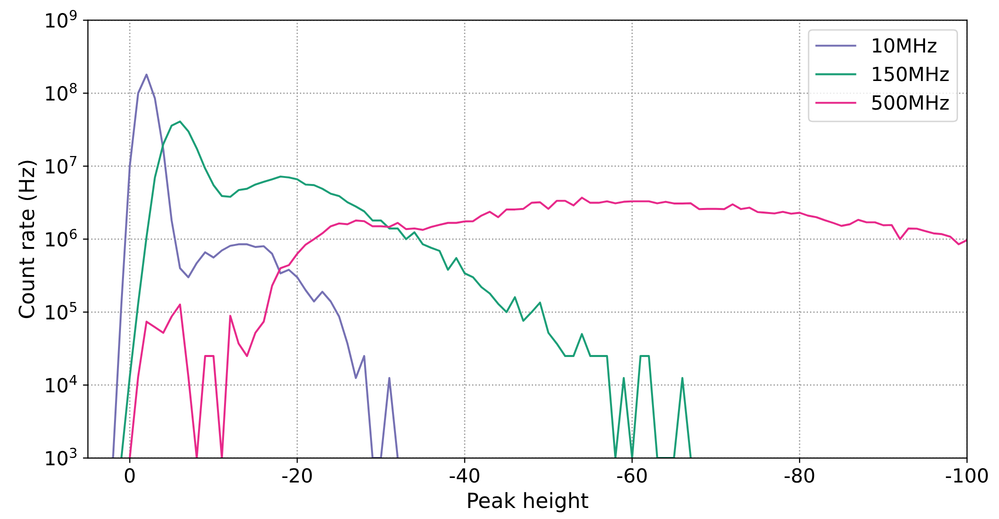 The width and height of the screenshot is (999, 519). Describe the element at coordinates (61, 91) in the screenshot. I see `y-tick-label: 10$^{8}$` at that location.